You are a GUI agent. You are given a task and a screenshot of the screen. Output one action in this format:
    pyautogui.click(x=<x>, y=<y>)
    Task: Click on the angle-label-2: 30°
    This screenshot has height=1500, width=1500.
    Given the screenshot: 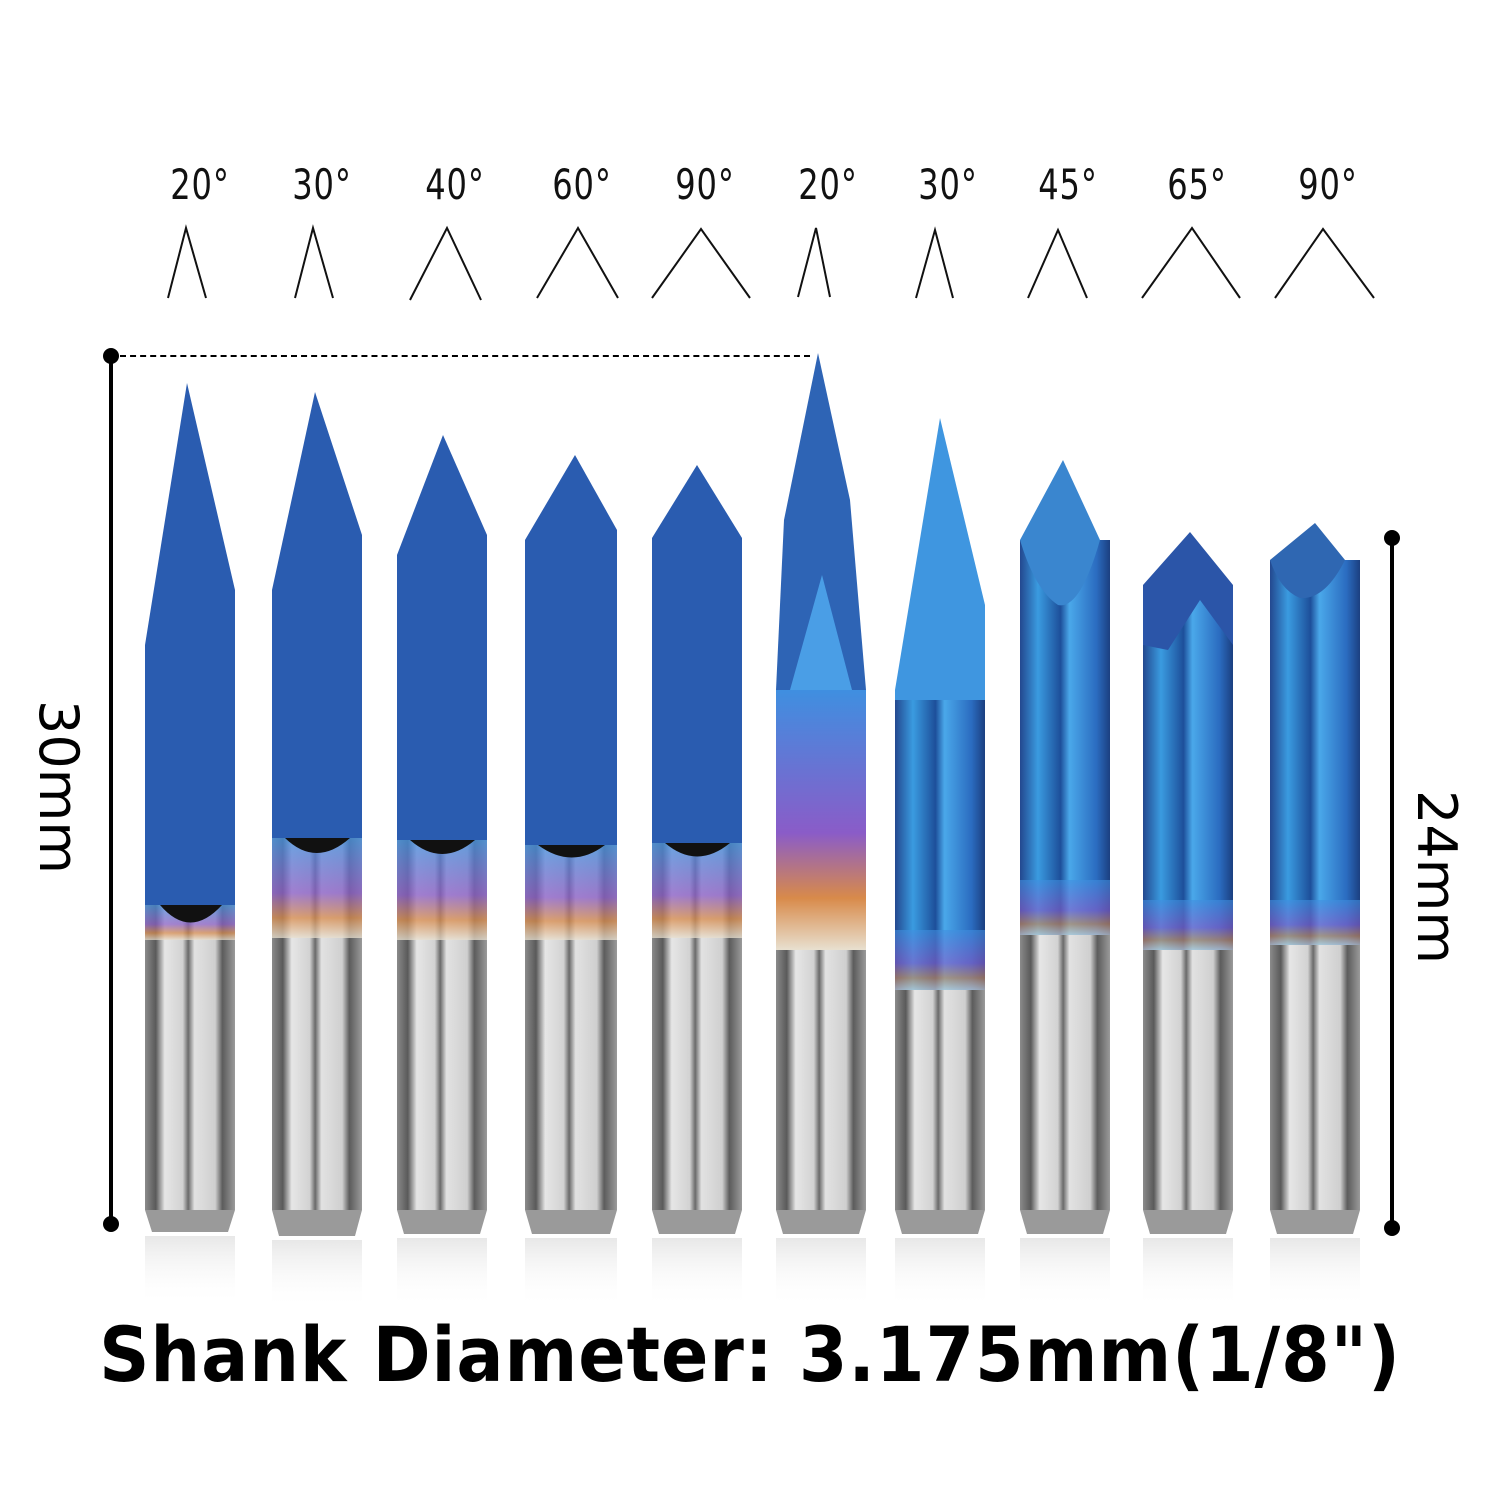 What is the action you would take?
    pyautogui.click(x=322, y=184)
    